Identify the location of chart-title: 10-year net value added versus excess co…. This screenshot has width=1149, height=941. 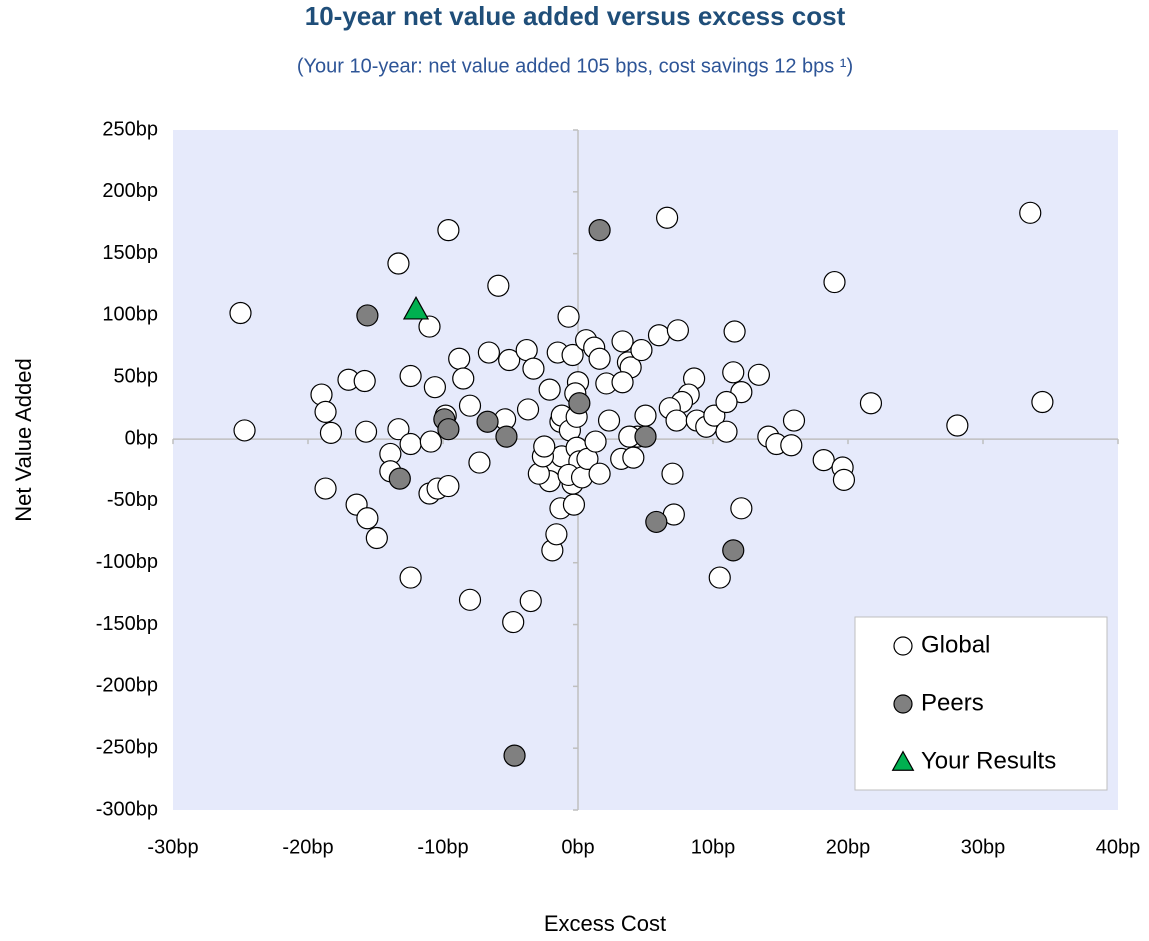
(575, 16).